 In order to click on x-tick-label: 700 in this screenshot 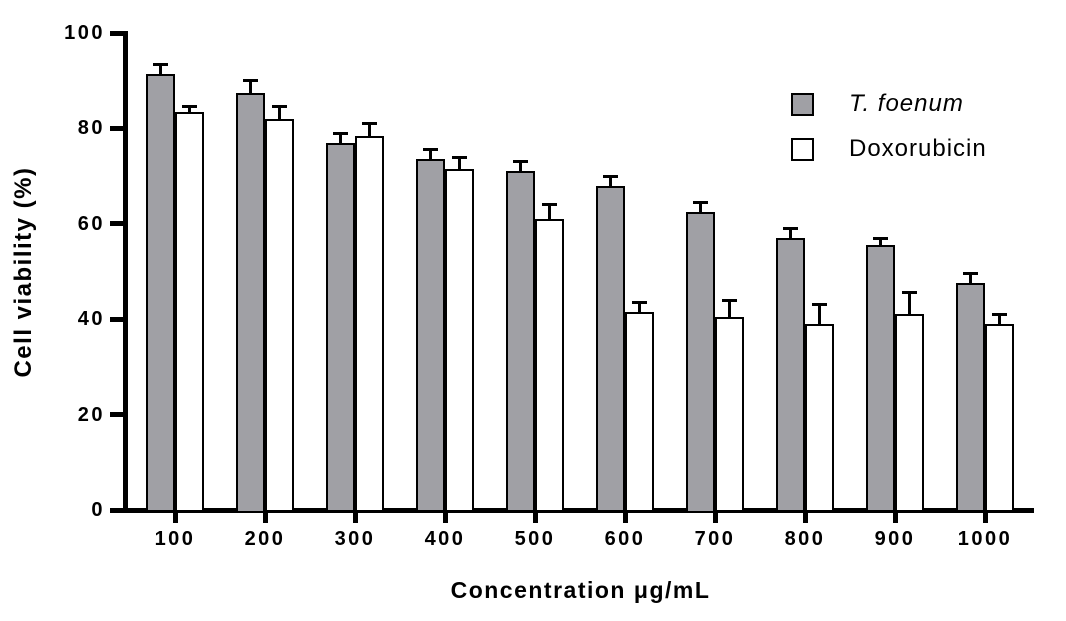, I will do `click(715, 539)`.